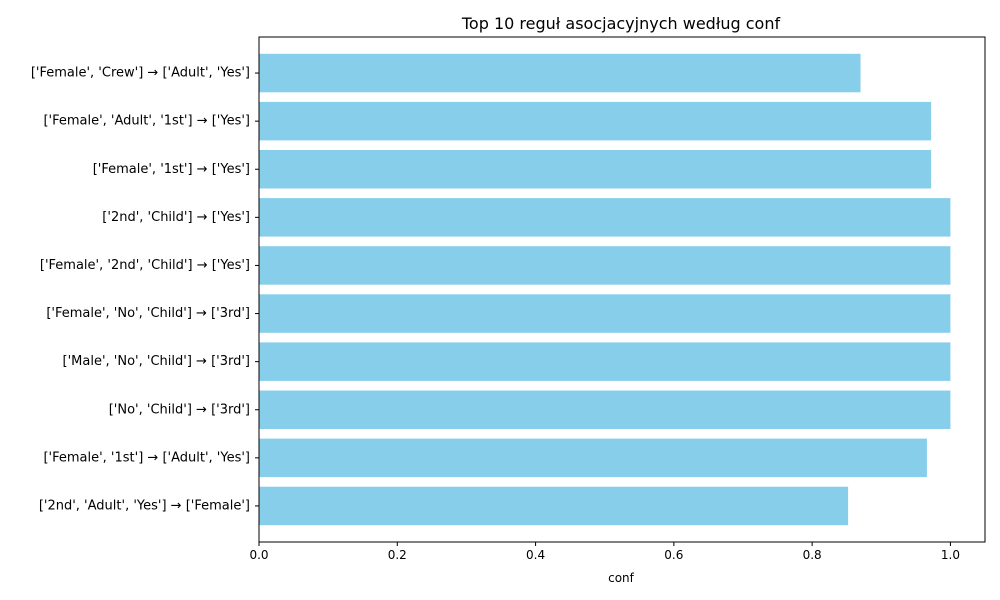 Image resolution: width=1000 pixels, height=600 pixels. Describe the element at coordinates (621, 23) in the screenshot. I see `chart-title: Top 10 reguł asocjacyjnych według conf` at that location.